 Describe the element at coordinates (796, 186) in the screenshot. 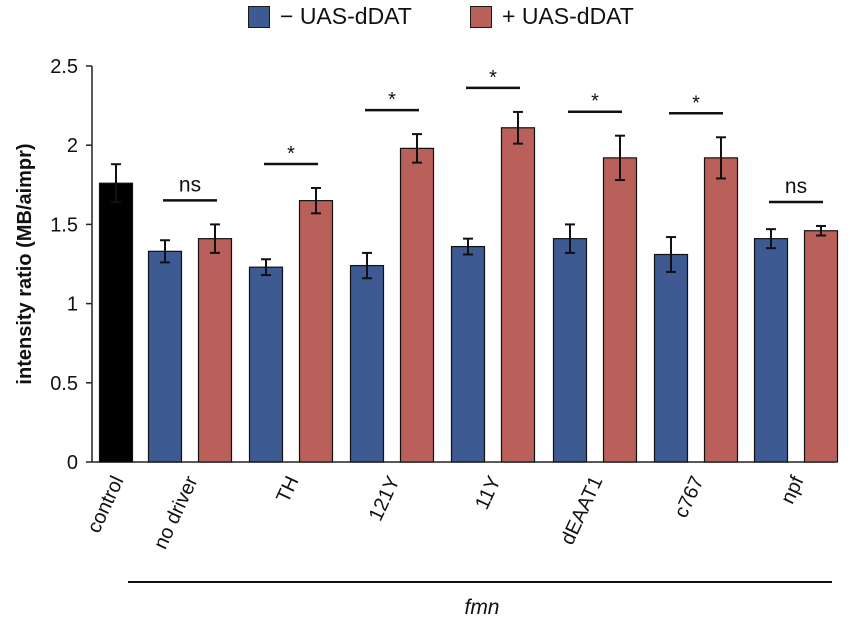

I see `significance-label-6: ns` at that location.